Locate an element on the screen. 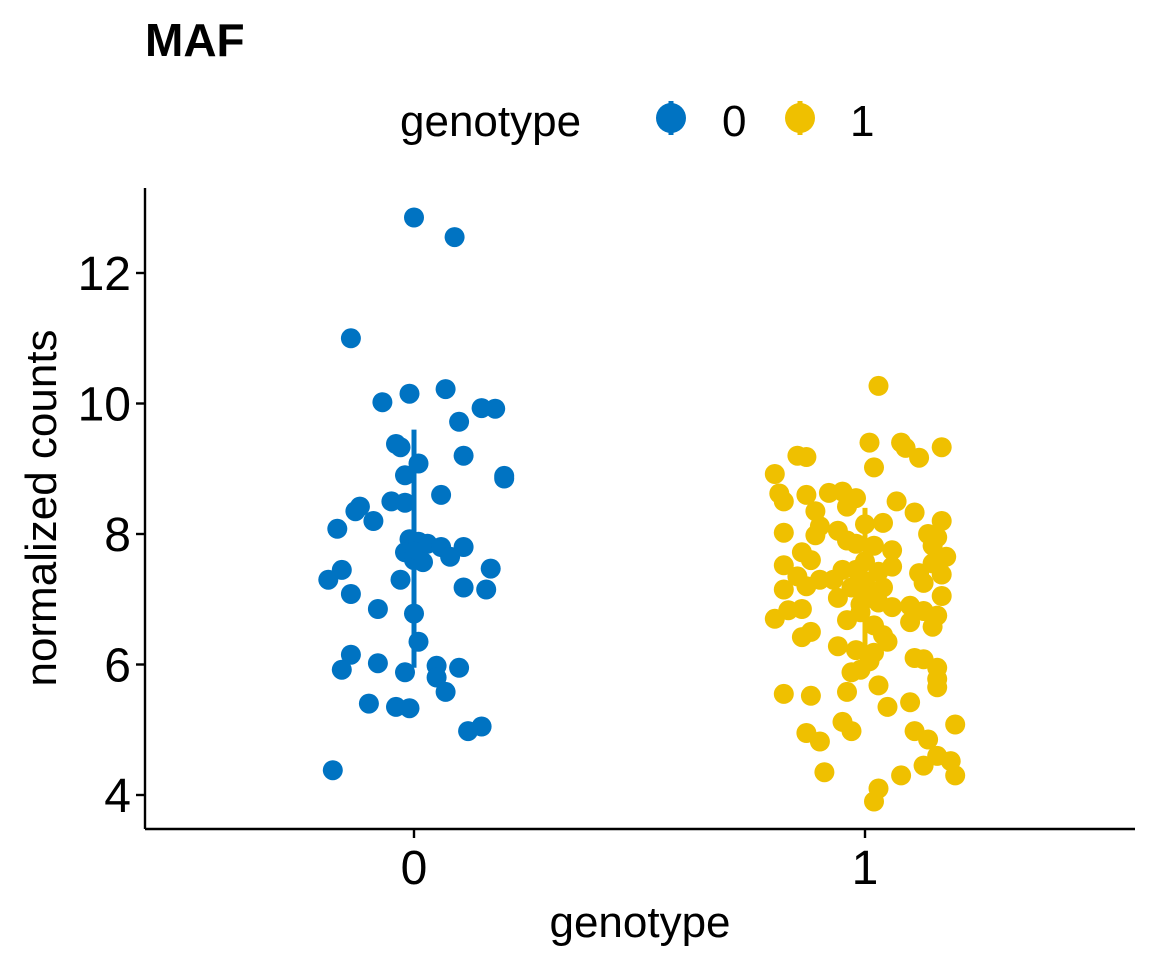  y-tick-label: 8 is located at coordinates (117, 535).